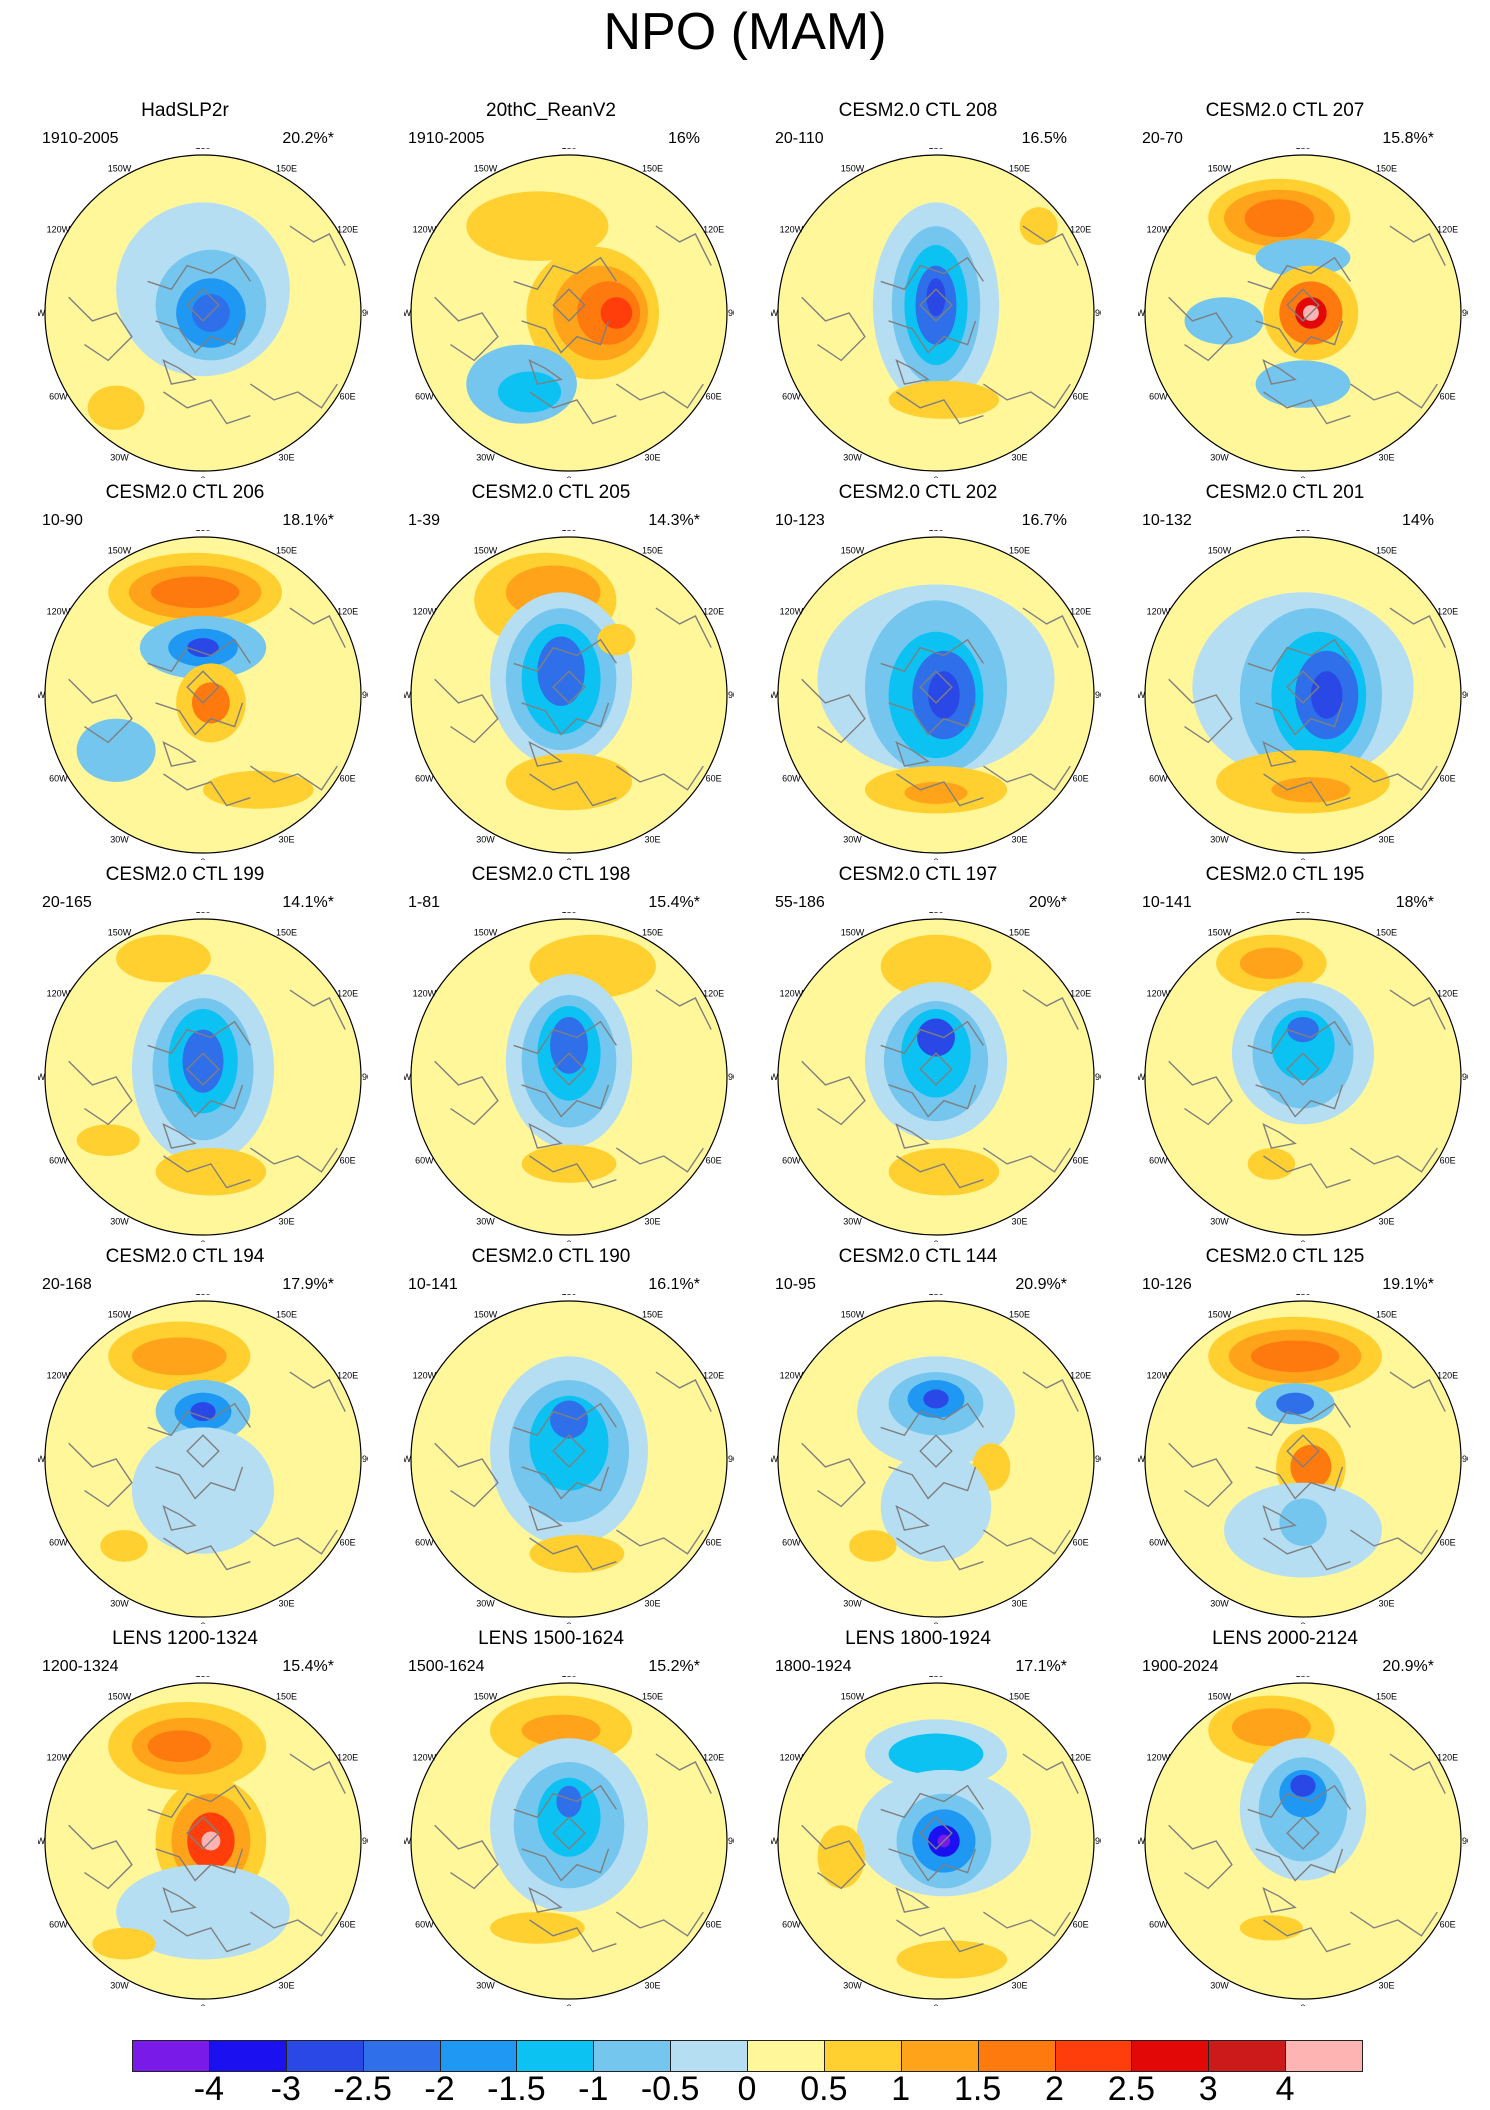 The height and width of the screenshot is (2110, 1490). What do you see at coordinates (745, 32) in the screenshot?
I see `figure-title: NPO (MAM)` at bounding box center [745, 32].